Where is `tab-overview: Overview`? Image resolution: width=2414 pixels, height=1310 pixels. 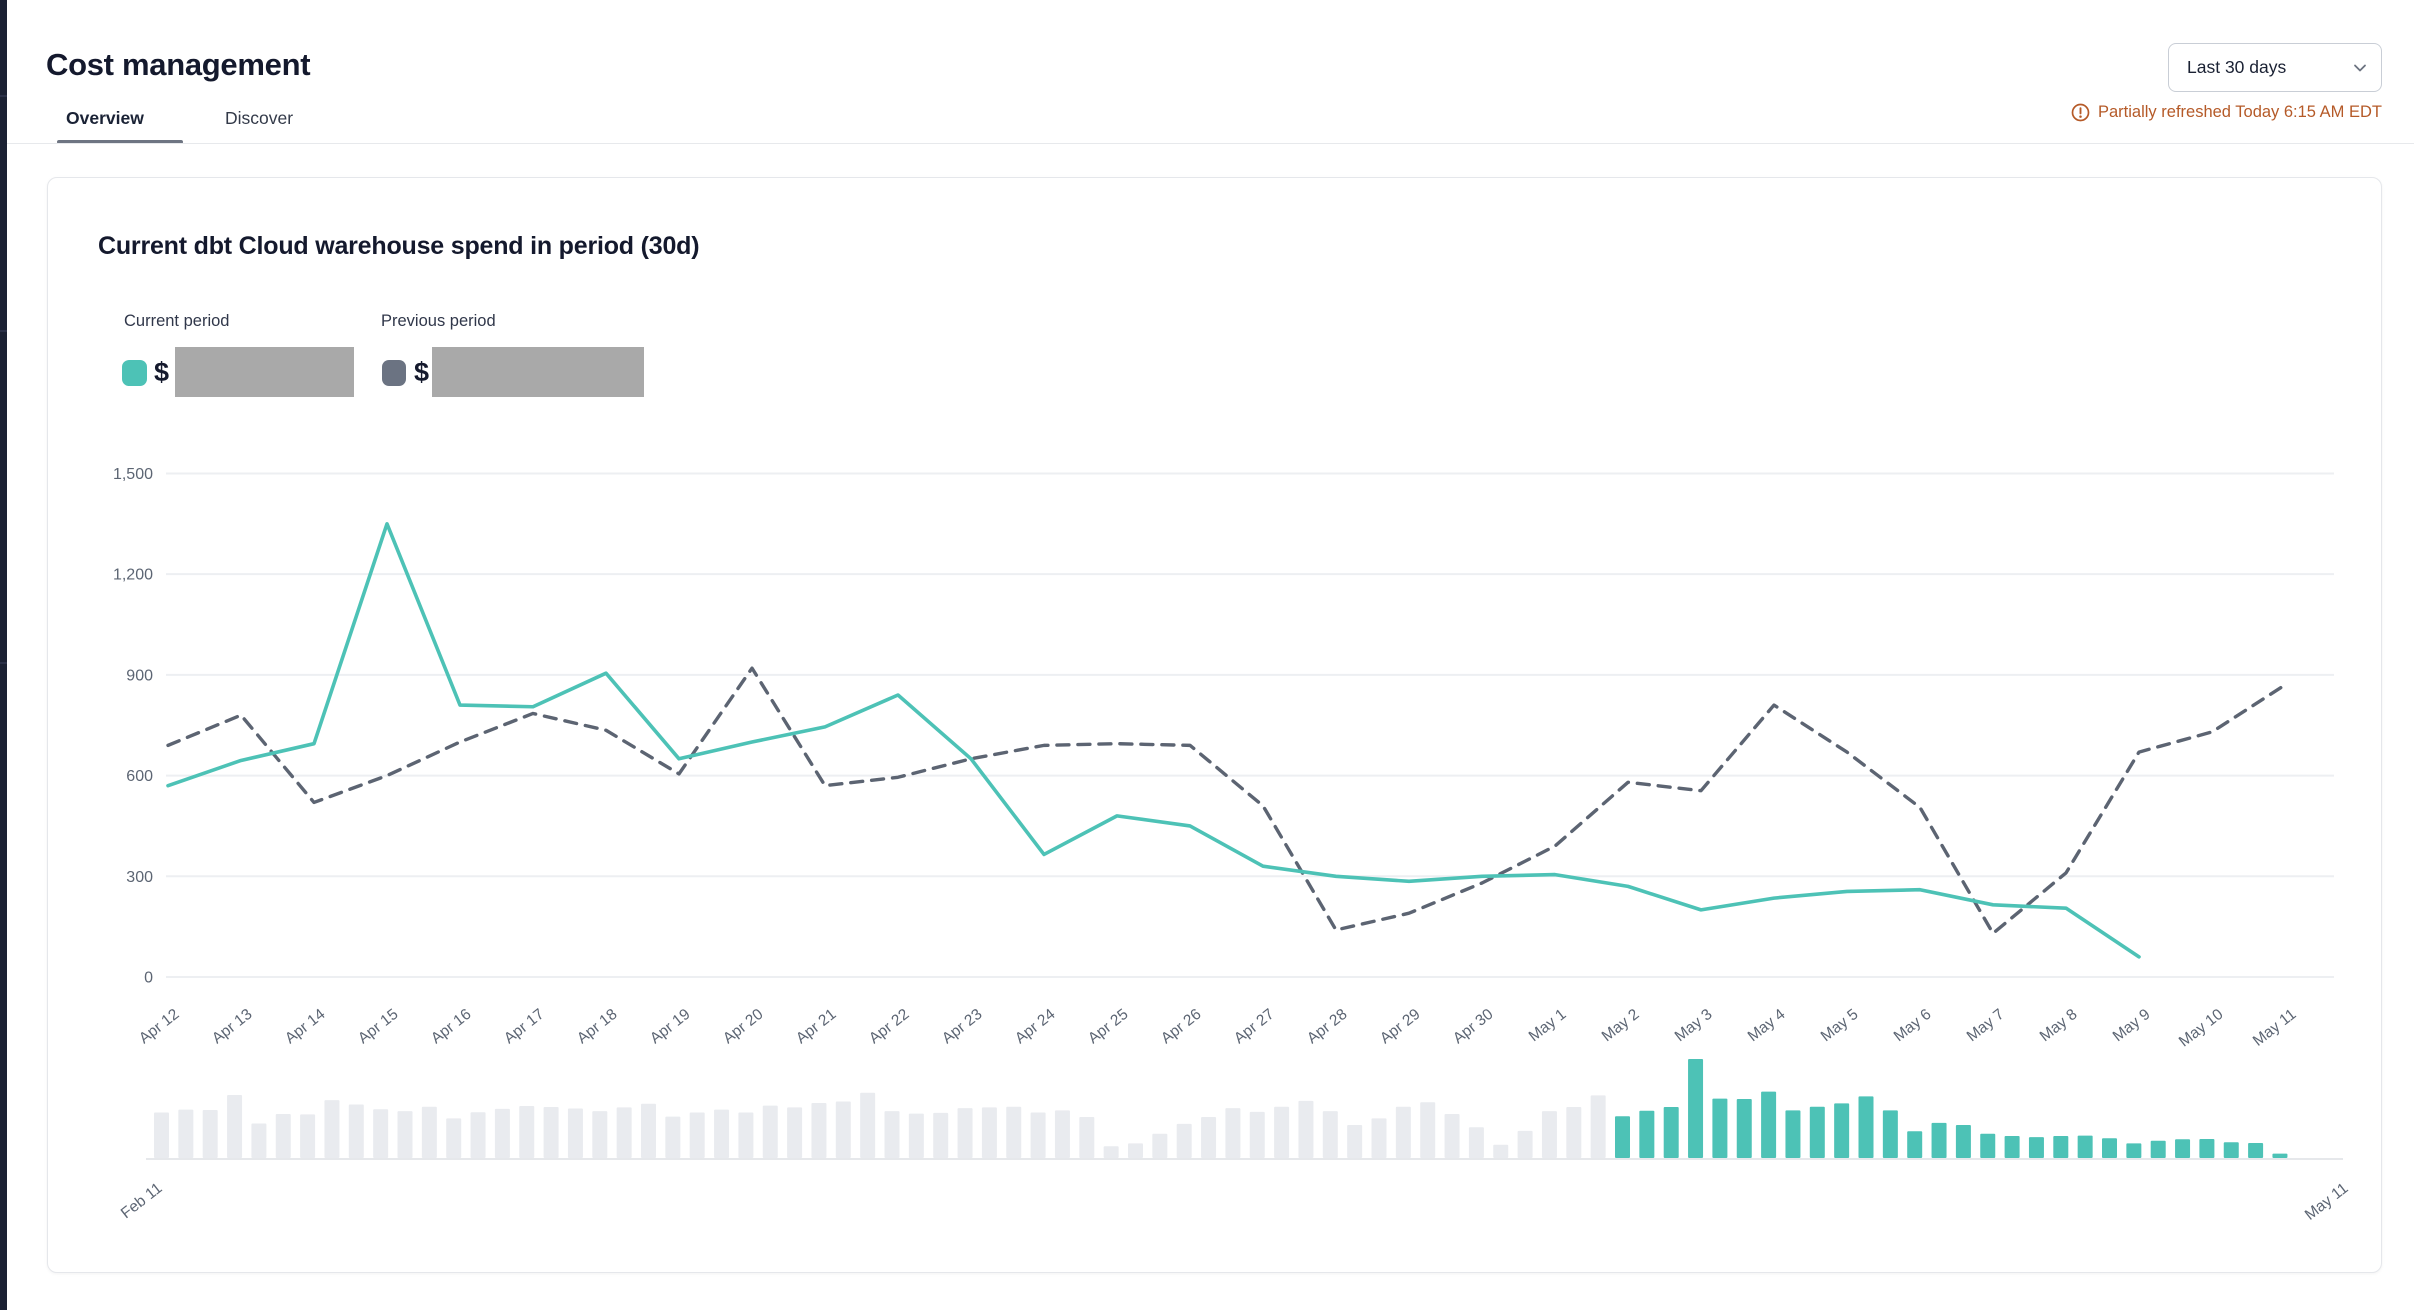
tab-overview: Overview is located at coordinates (105, 118).